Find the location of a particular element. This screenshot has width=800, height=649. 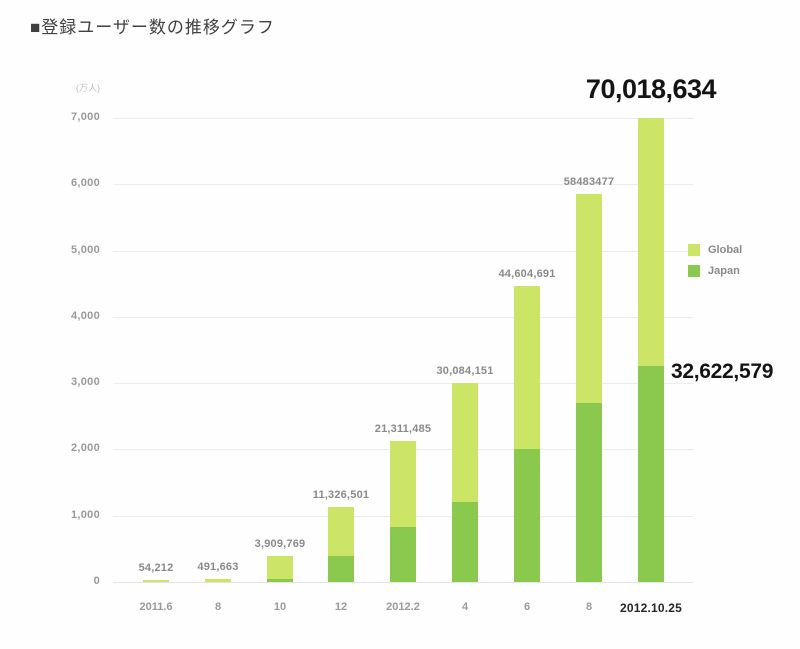

value-label-2012.10.25: 70,018,634 is located at coordinates (651, 88).